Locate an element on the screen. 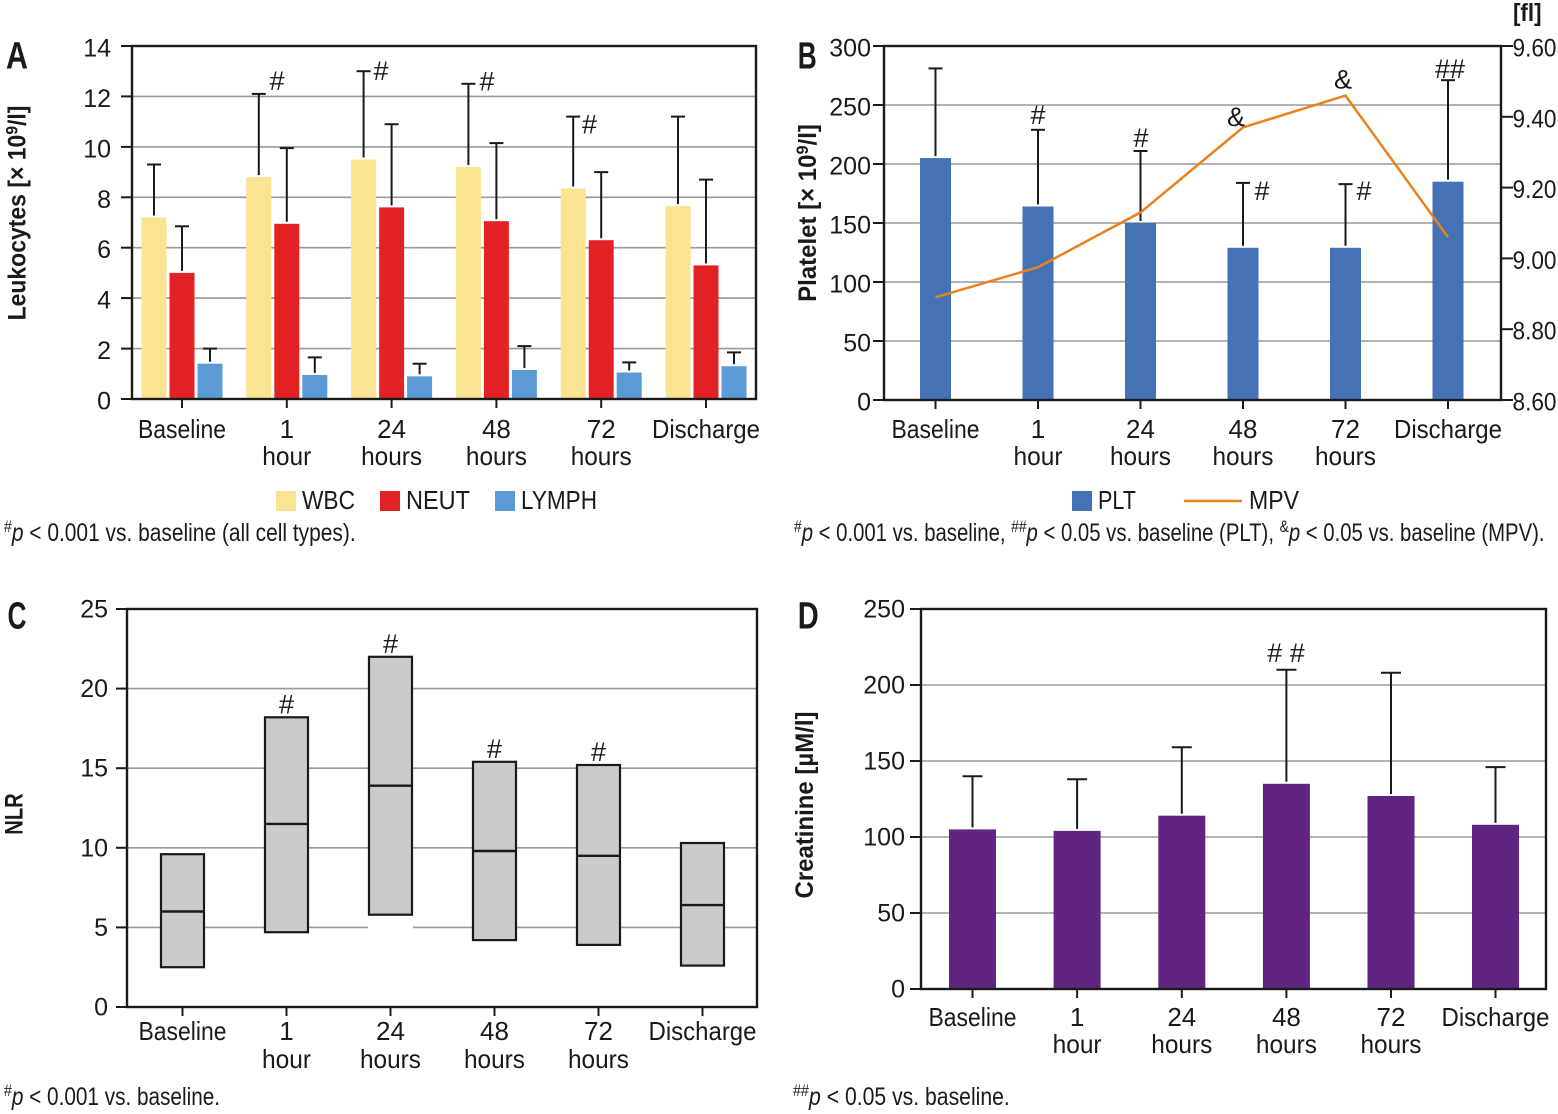 The image size is (1558, 1114). svg-text: NLR is located at coordinates (15, 814).